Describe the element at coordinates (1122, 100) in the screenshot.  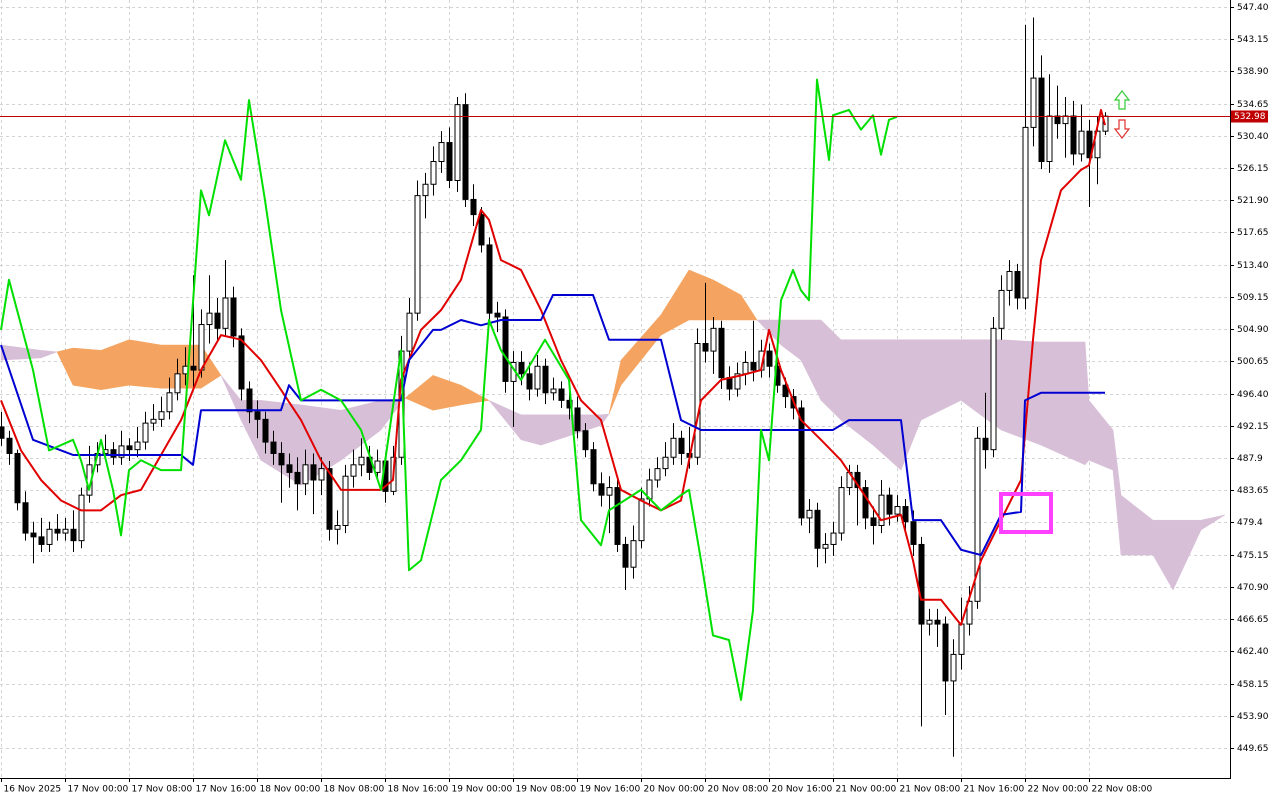
I see `buy-arrow` at that location.